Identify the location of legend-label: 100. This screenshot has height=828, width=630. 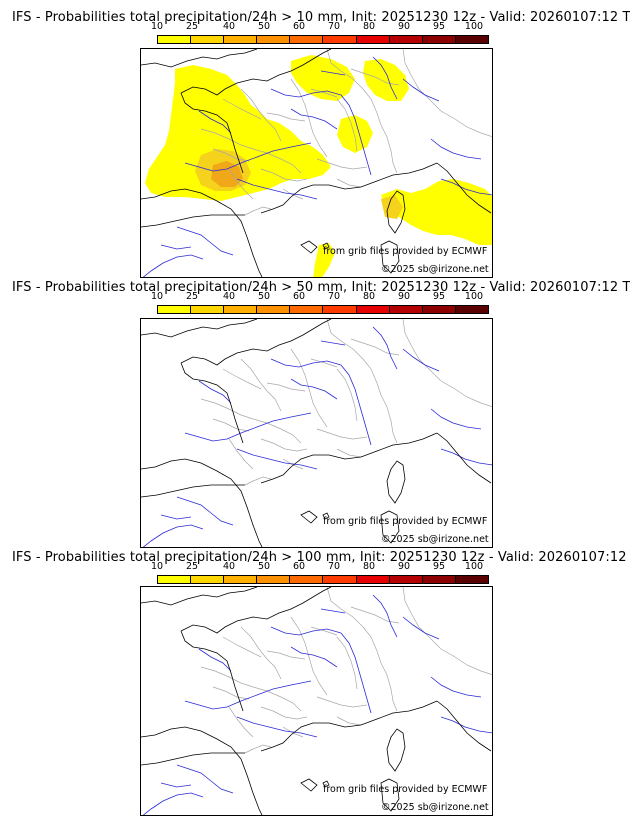
(474, 296).